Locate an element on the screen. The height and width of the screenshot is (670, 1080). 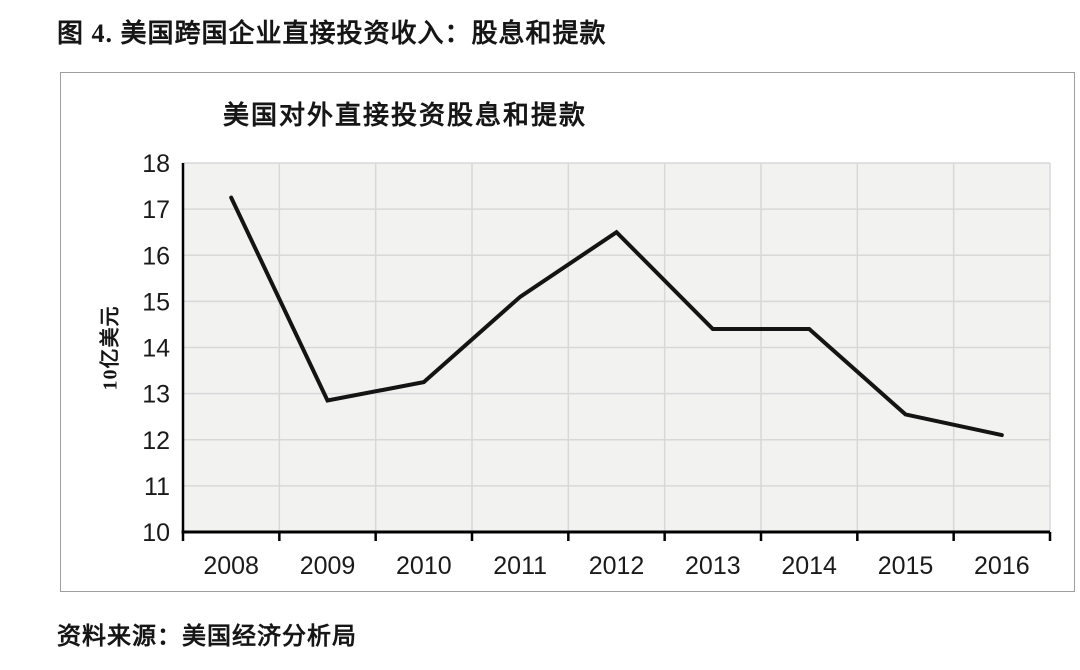
y-axis-title: 10亿美元 is located at coordinates (110, 348).